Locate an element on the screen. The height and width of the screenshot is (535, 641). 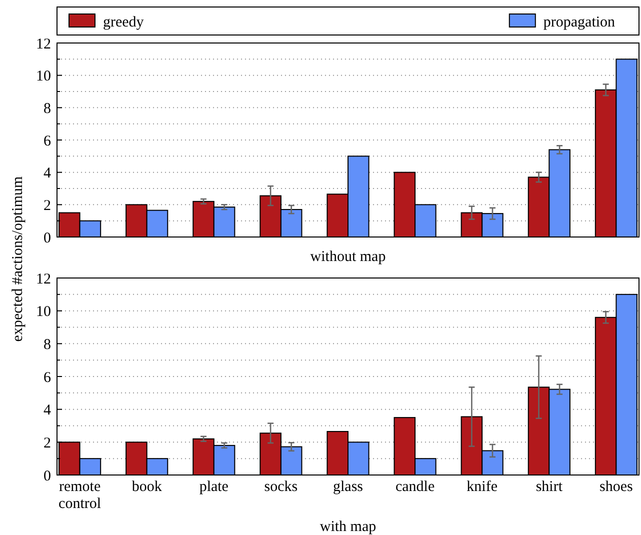
y-axis-title: expected #actions/optimum is located at coordinates (18, 259).